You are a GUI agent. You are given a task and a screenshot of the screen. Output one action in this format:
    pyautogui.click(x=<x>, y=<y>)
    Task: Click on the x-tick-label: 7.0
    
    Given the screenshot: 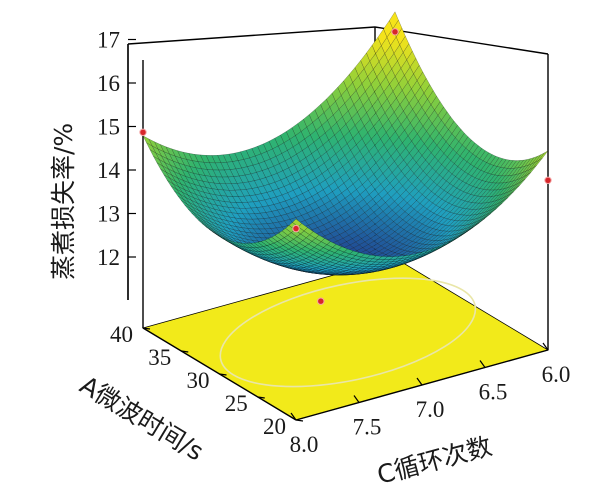 What is the action you would take?
    pyautogui.click(x=430, y=409)
    